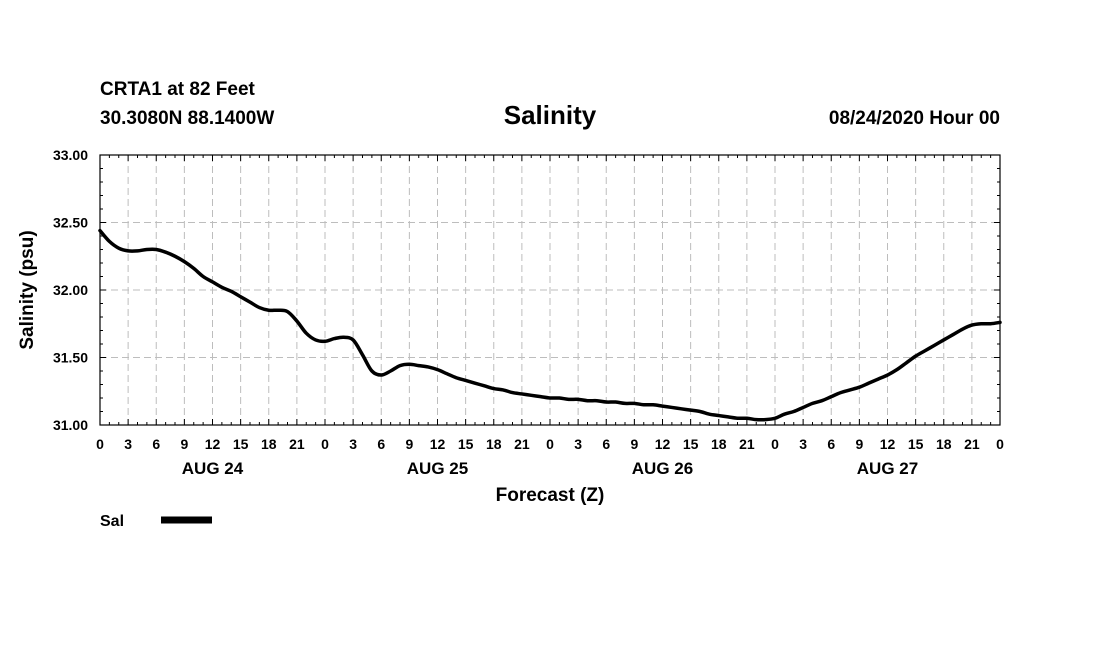 This screenshot has height=655, width=1100. What do you see at coordinates (550, 495) in the screenshot?
I see `x-axis-title: Forecast (Z)` at bounding box center [550, 495].